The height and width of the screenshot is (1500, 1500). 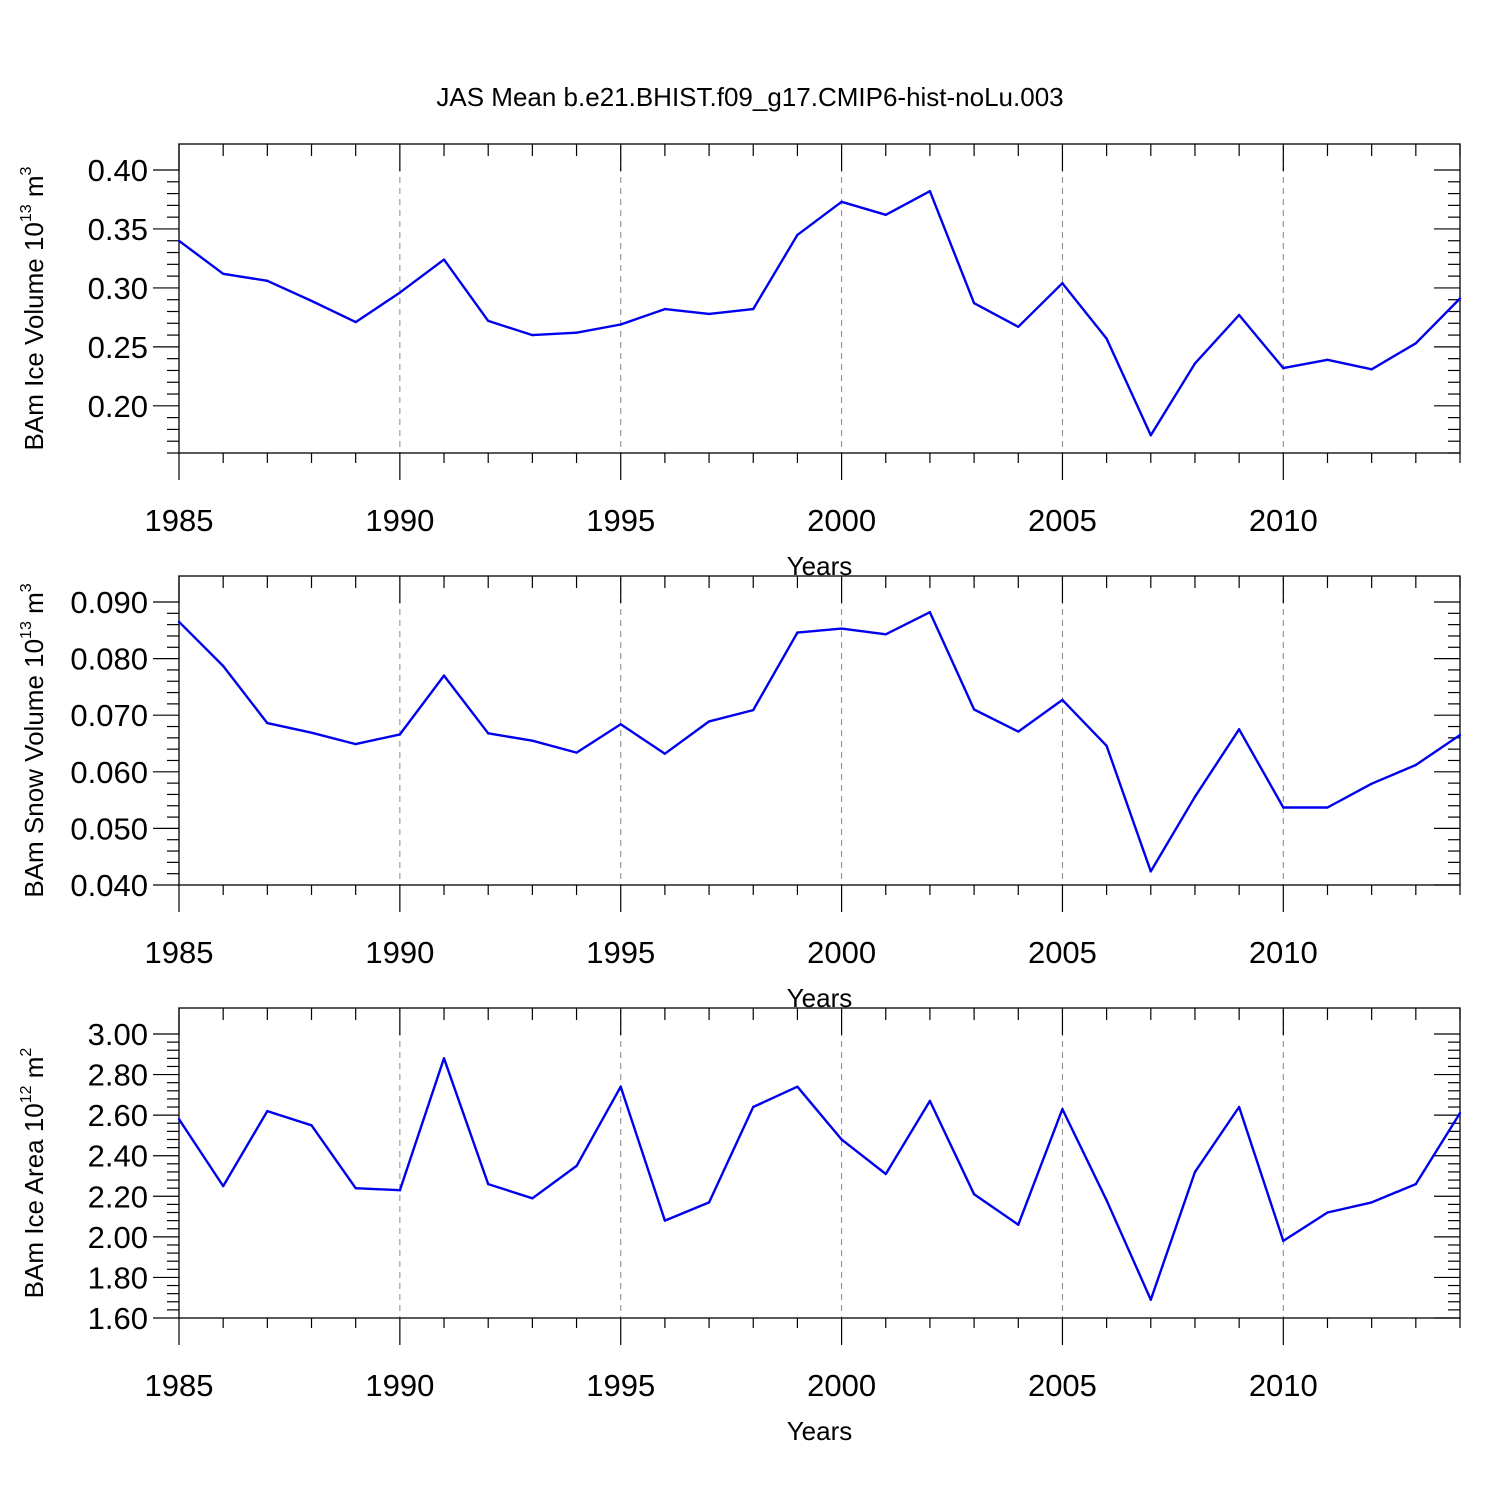 I want to click on y-axis-title-unit-exp: 2, so click(x=26, y=1052).